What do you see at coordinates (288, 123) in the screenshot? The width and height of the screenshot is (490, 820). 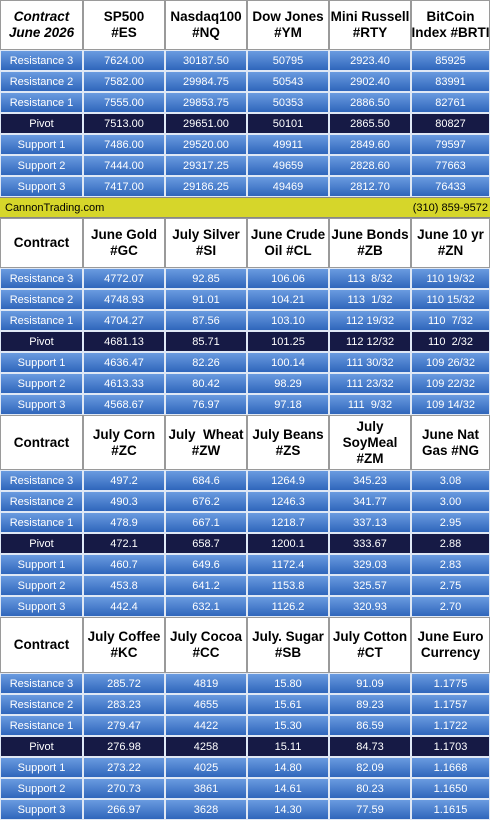 I see `value-cell: 50101` at bounding box center [288, 123].